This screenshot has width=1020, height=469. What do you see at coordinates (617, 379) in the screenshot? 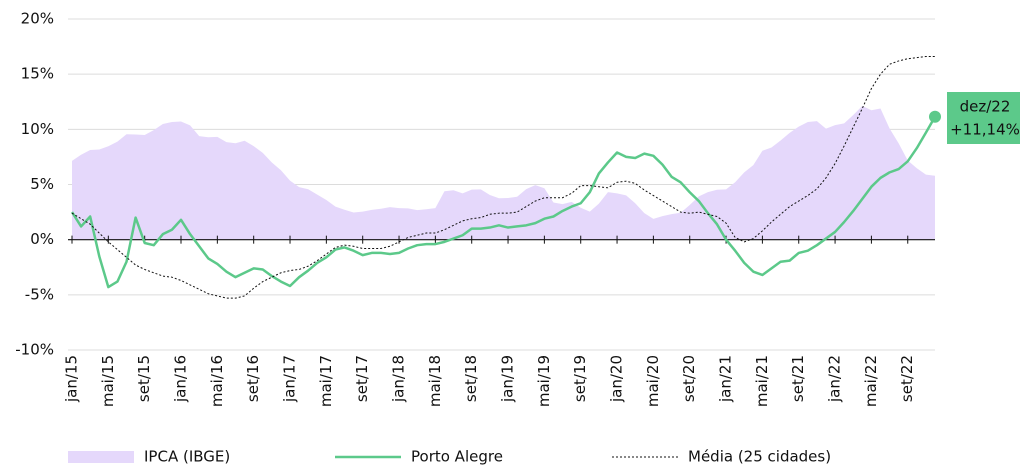
I see `x-tick-label: jan/20` at bounding box center [617, 379].